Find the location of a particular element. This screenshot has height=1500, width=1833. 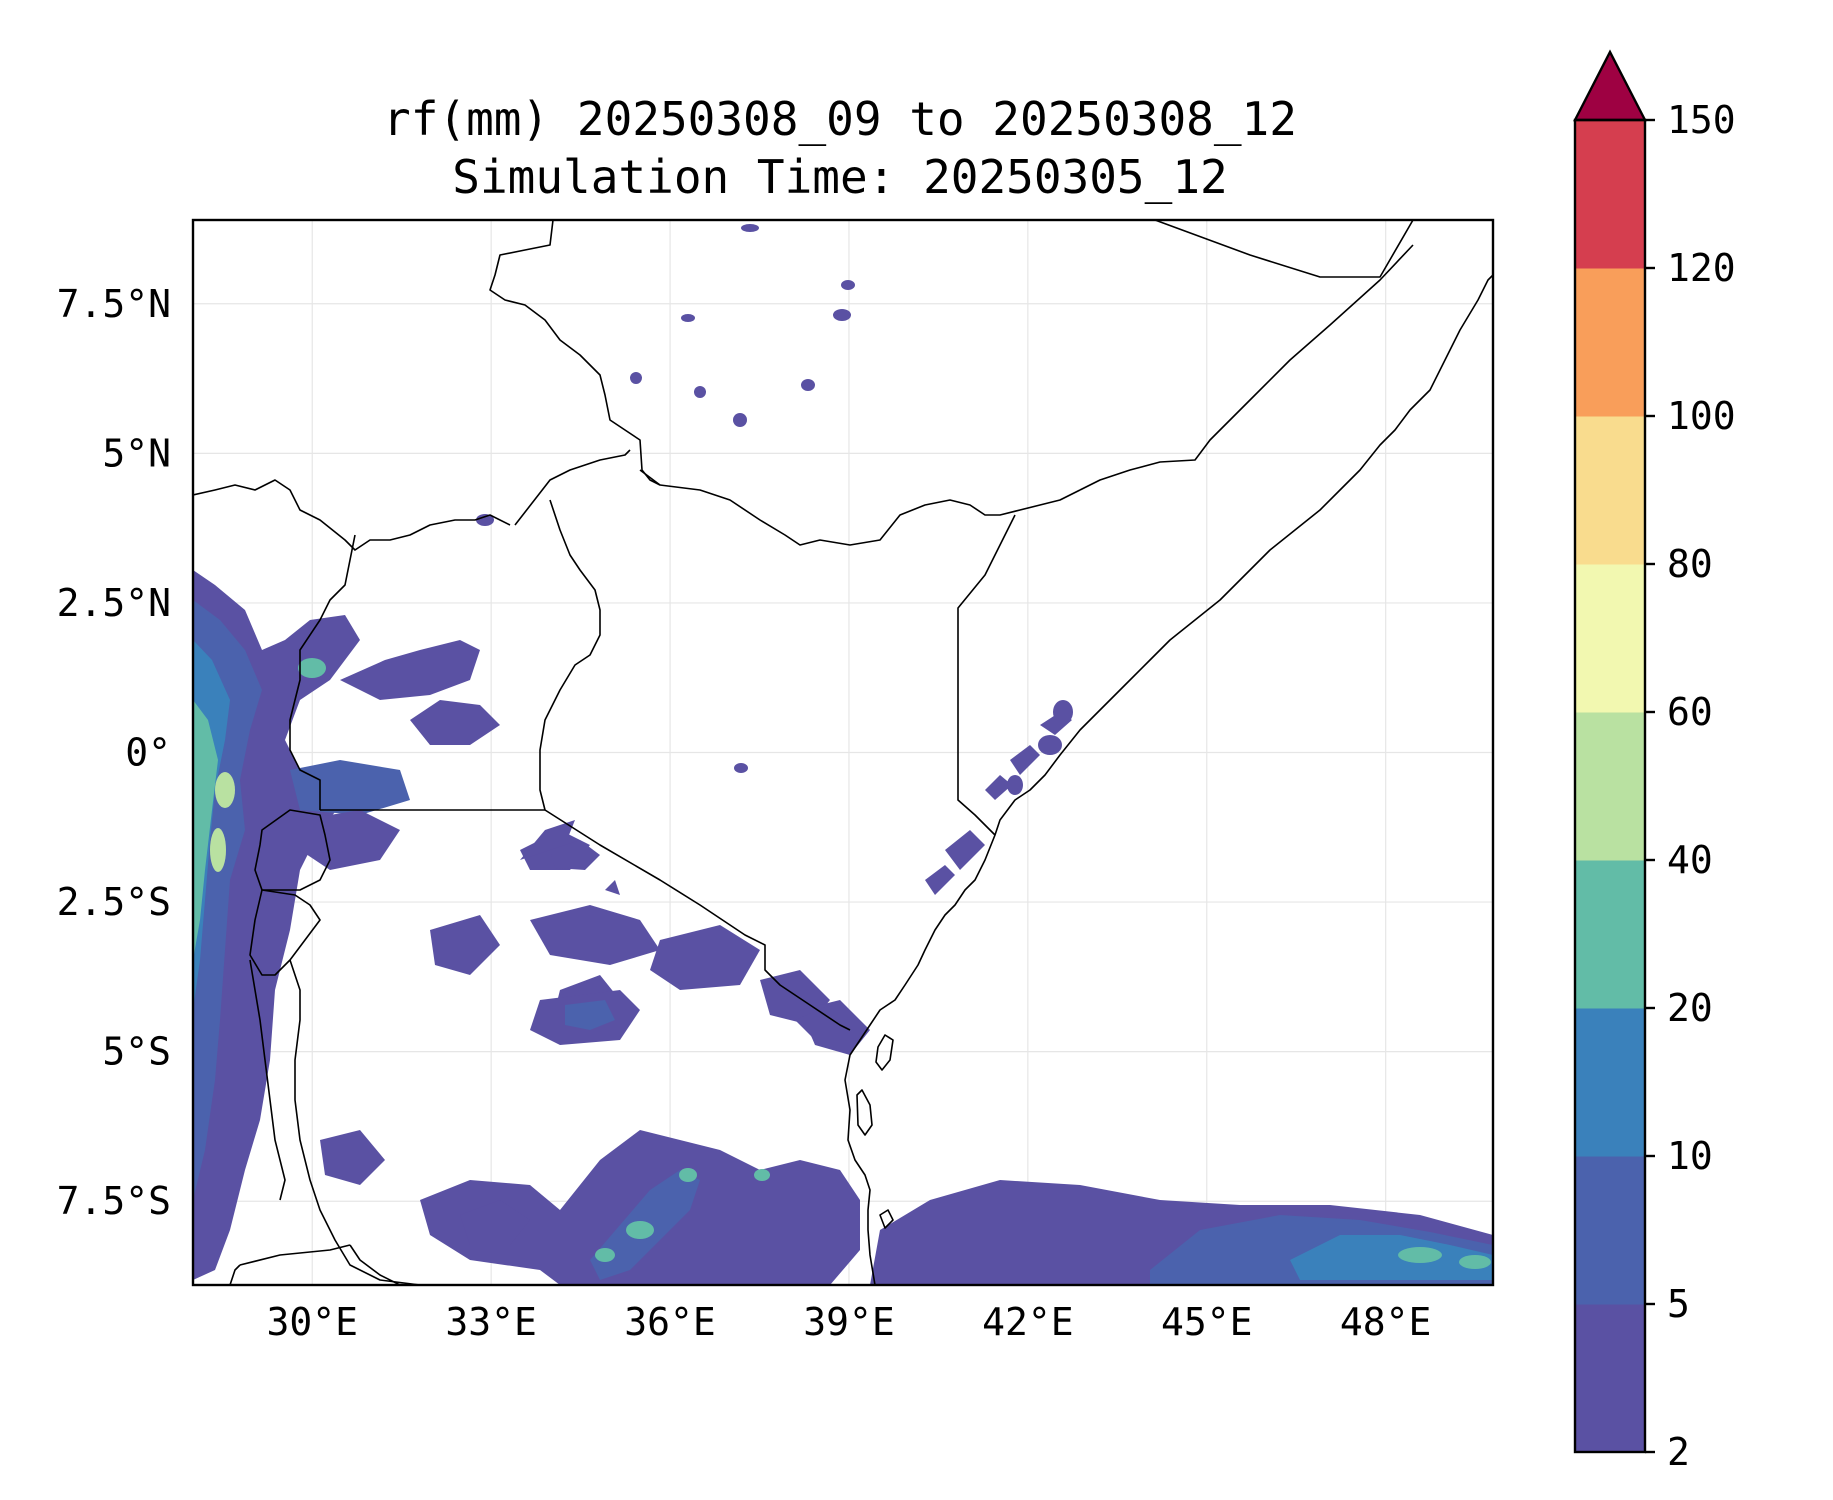

rain-cell-rukwa is located at coordinates (352, 1157).